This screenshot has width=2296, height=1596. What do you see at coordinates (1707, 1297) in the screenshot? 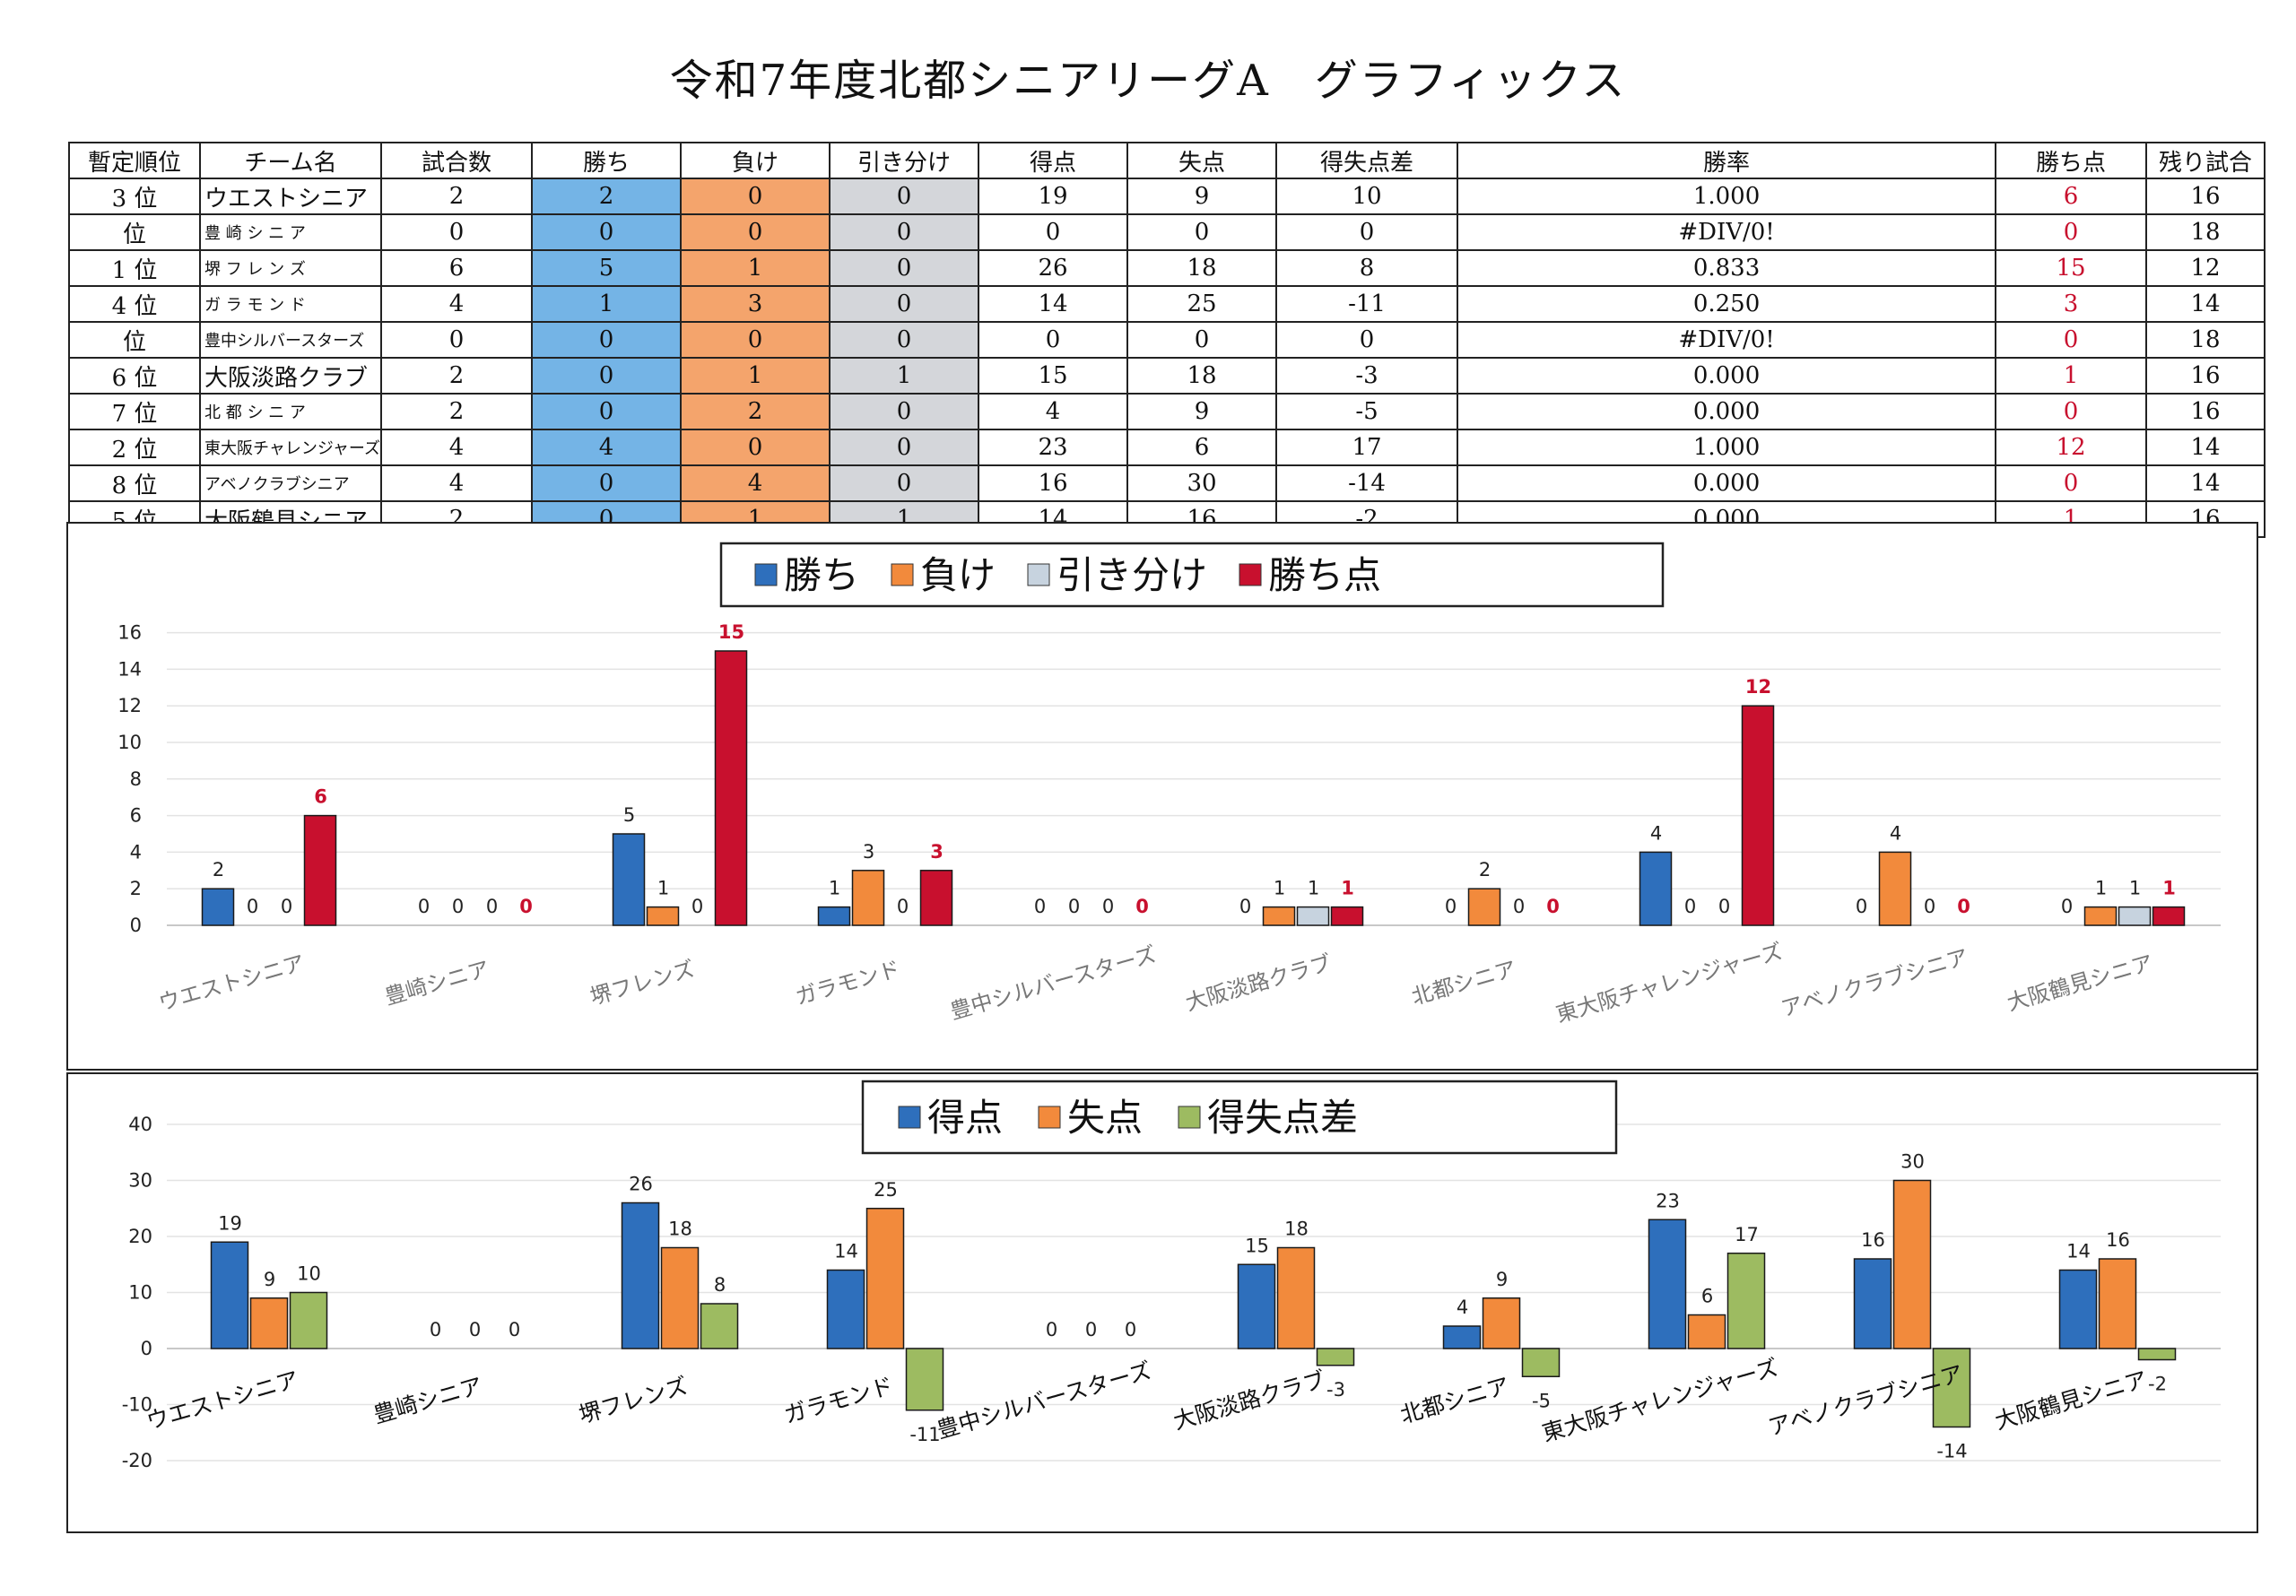
I see `data-label: 6` at bounding box center [1707, 1297].